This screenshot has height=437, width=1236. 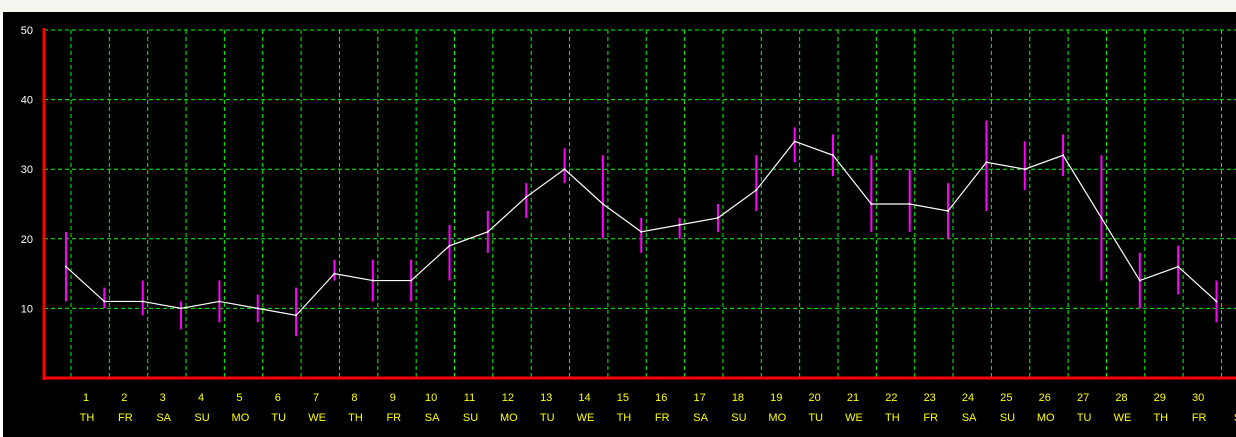 I want to click on x-date-label: 2, so click(x=124, y=398).